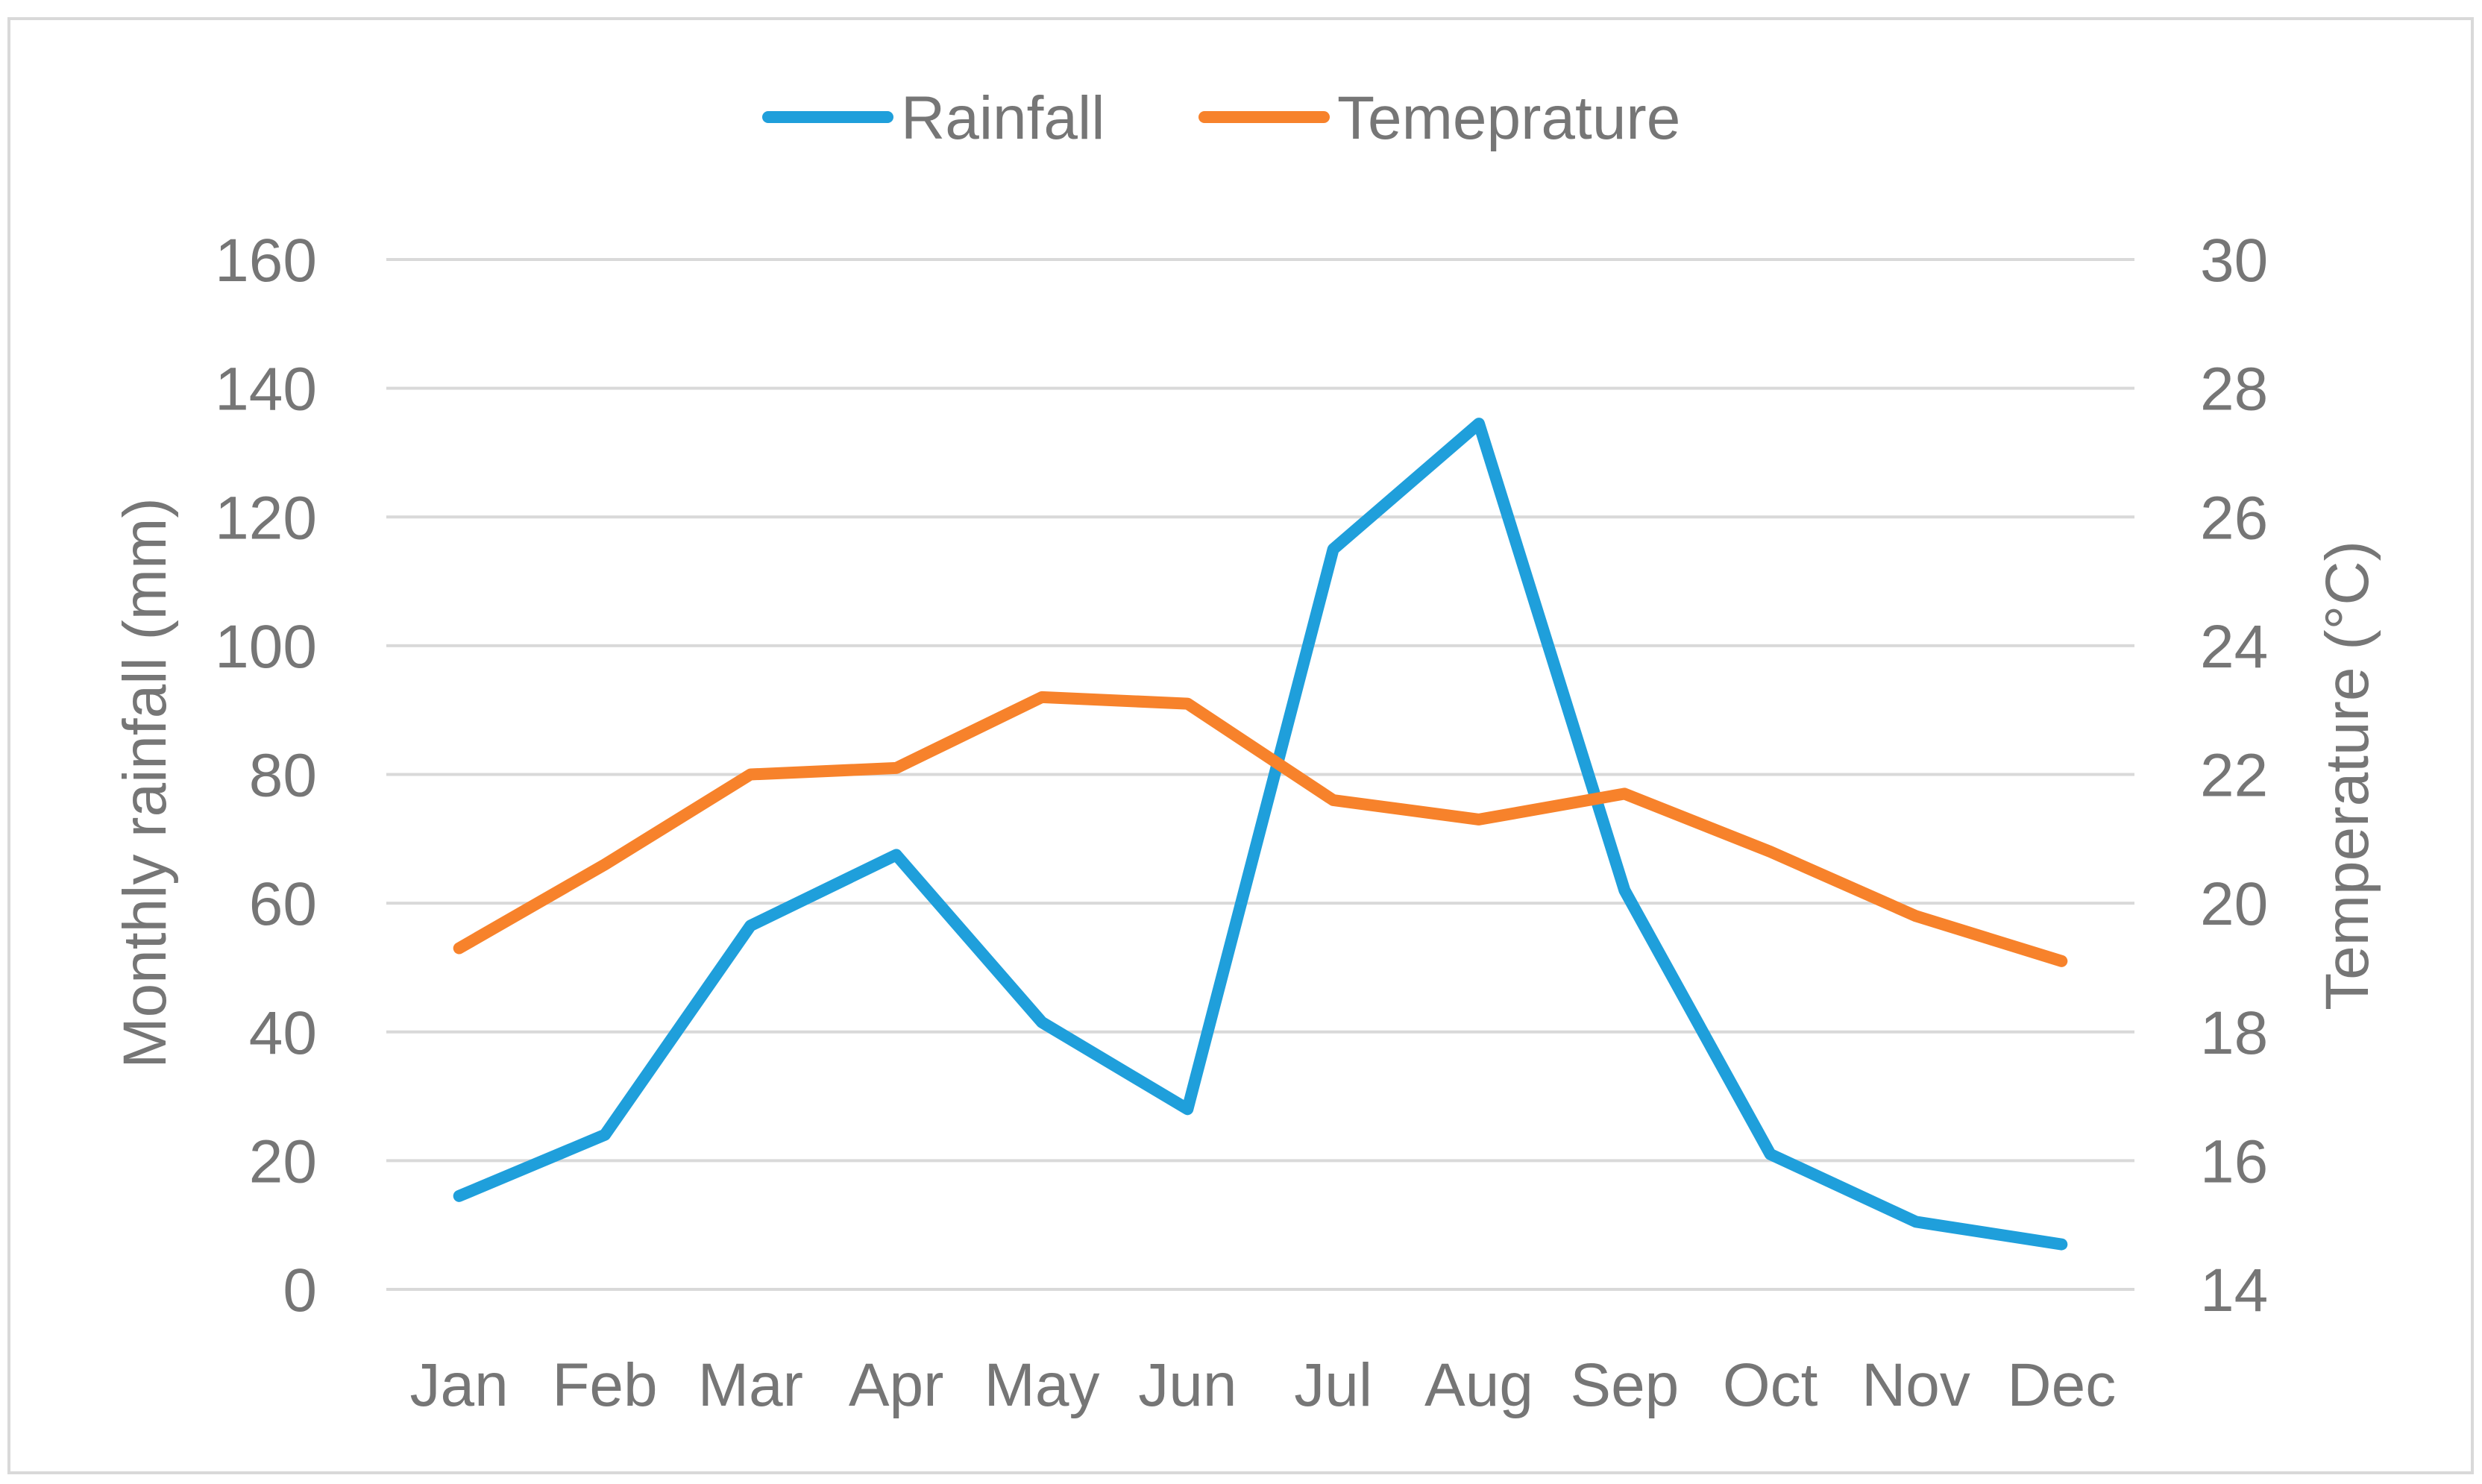 The height and width of the screenshot is (1484, 2482). I want to click on temperature-line, so click(1260, 829).